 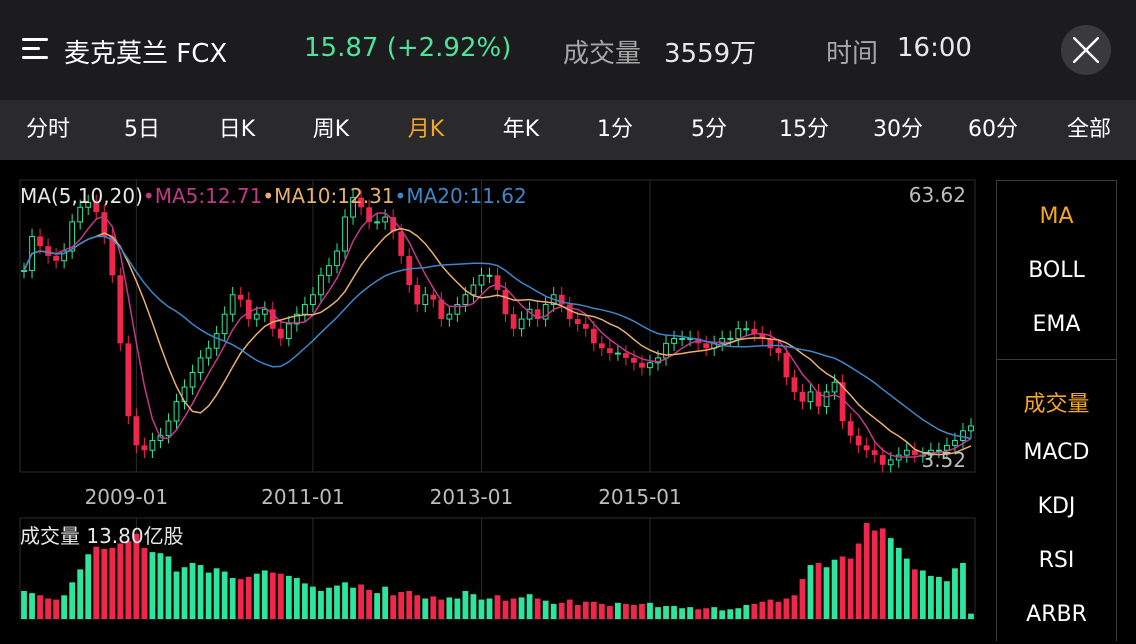 What do you see at coordinates (1056, 614) in the screenshot?
I see `indicator-arbr: ARBR` at bounding box center [1056, 614].